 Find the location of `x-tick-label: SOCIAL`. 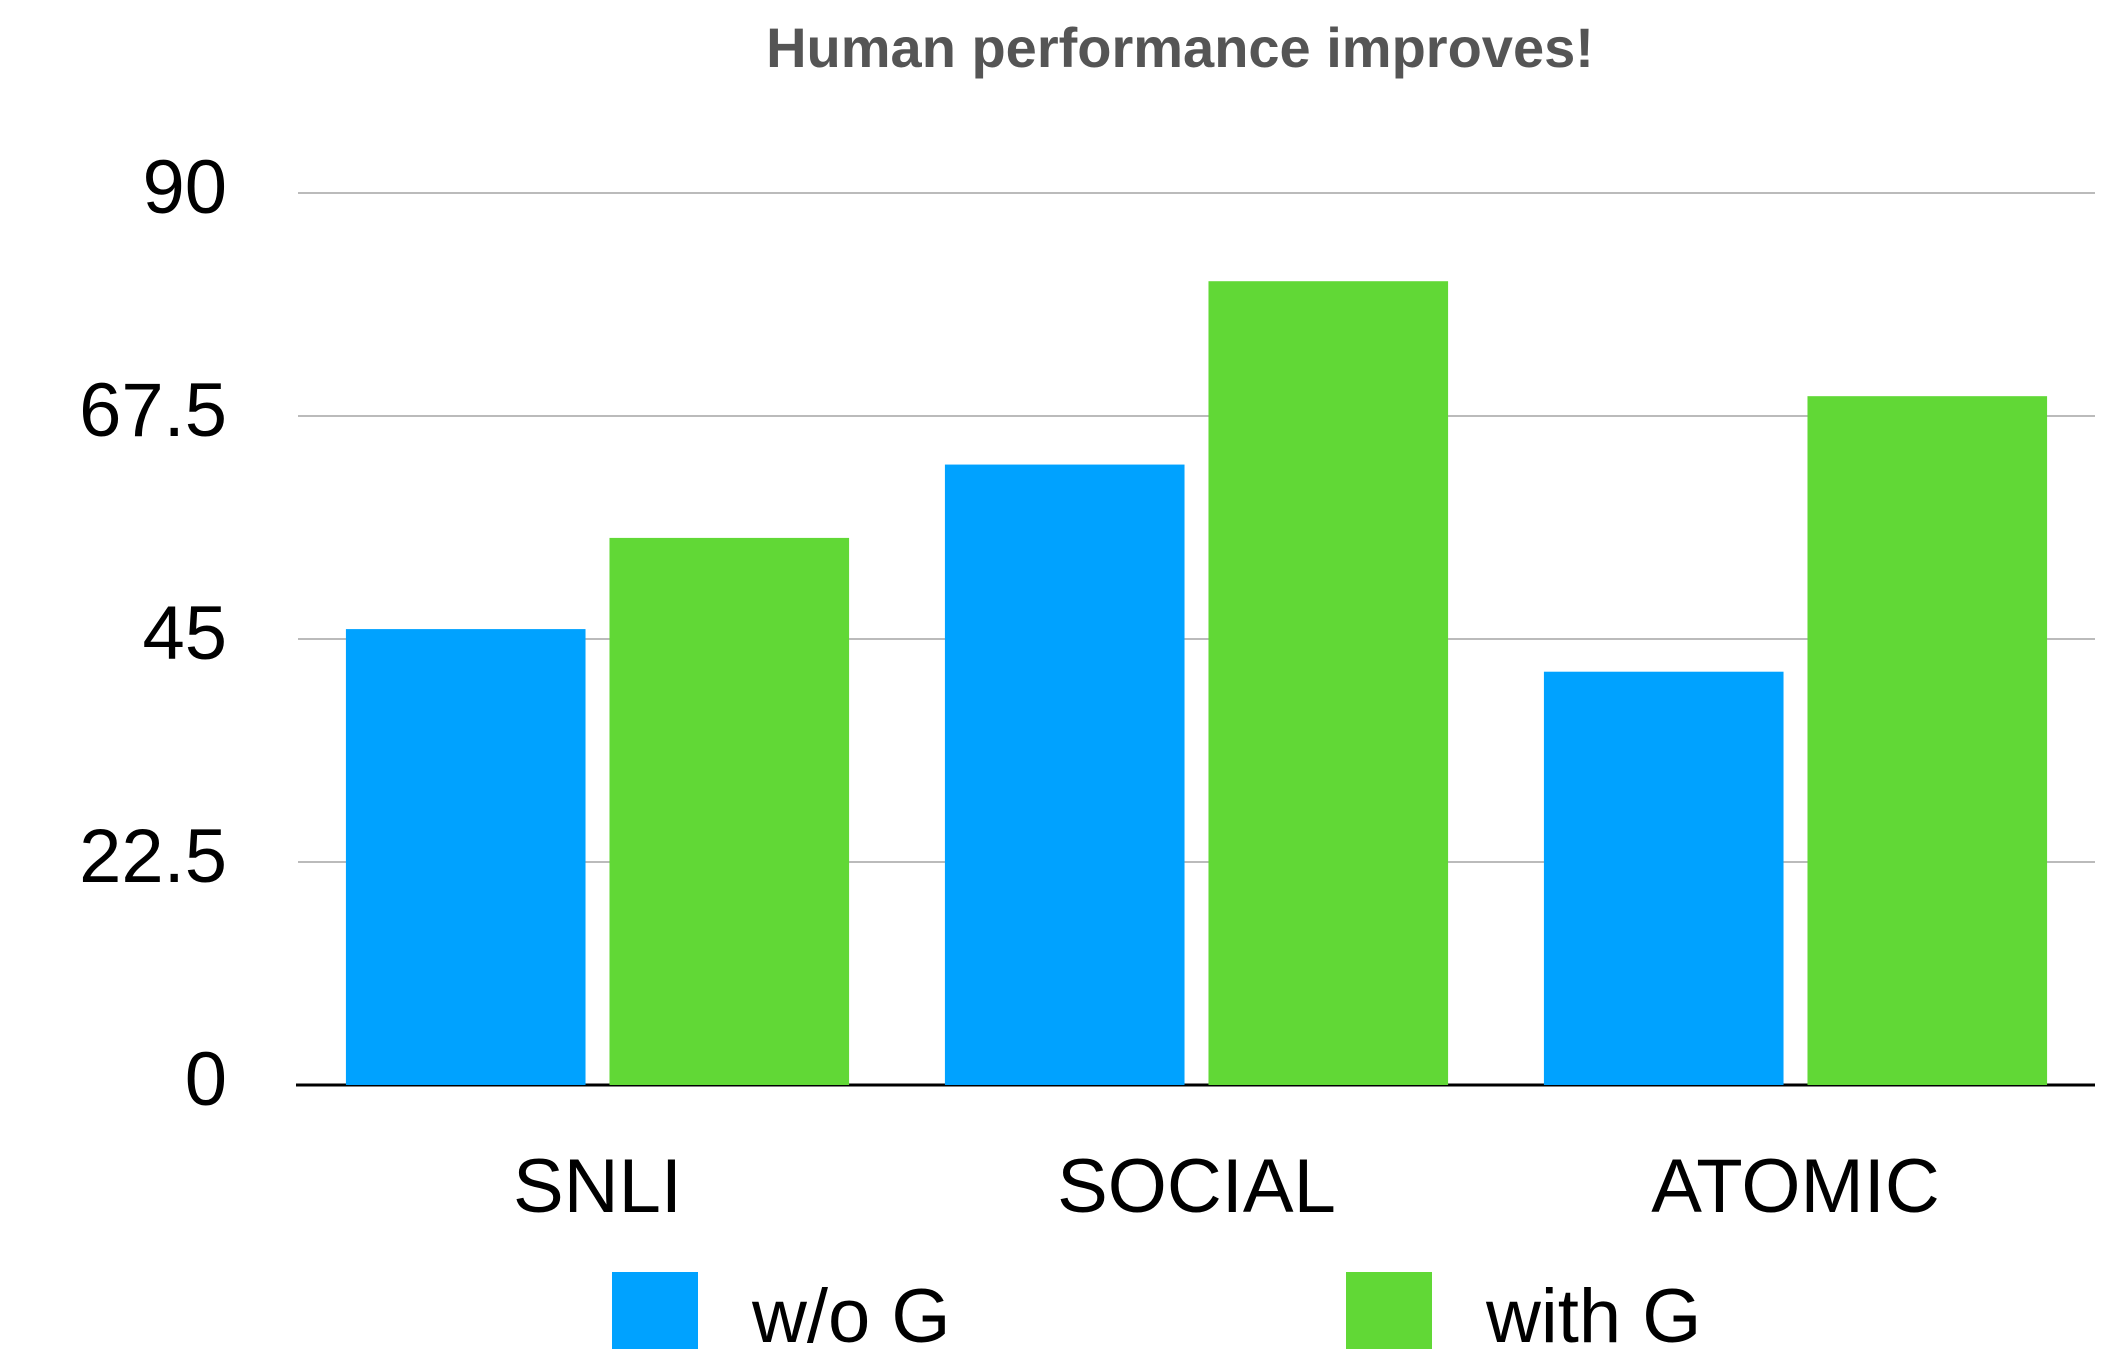

x-tick-label: SOCIAL is located at coordinates (1196, 1186).